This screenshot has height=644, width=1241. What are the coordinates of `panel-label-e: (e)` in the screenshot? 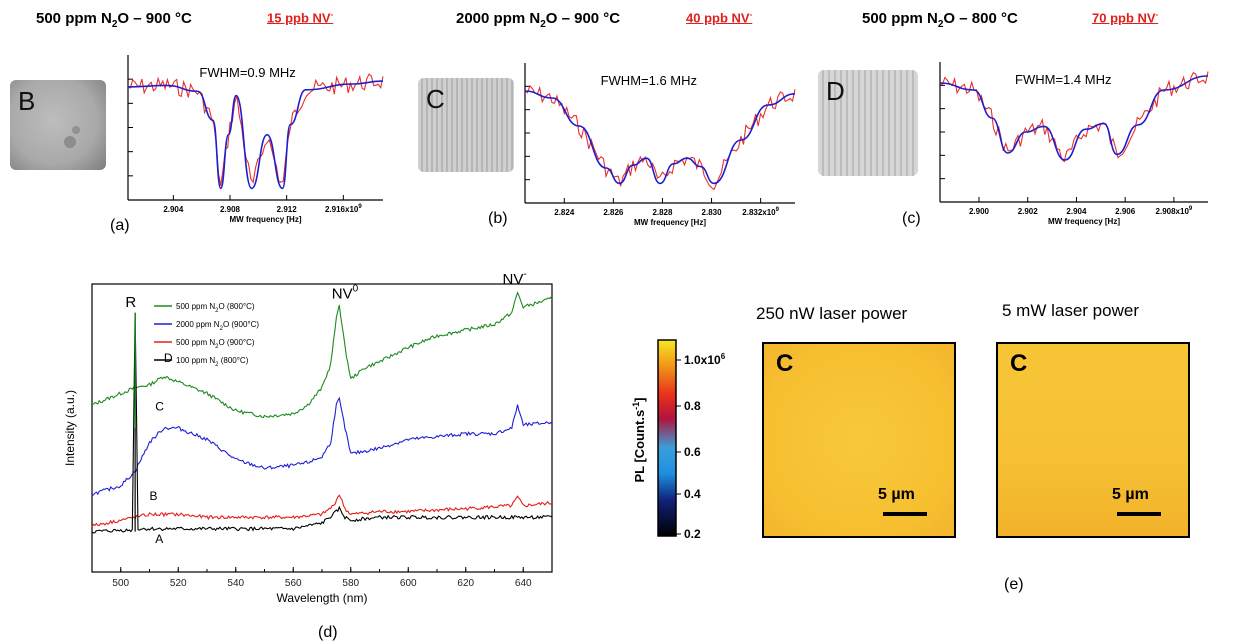 It's located at (1014, 584).